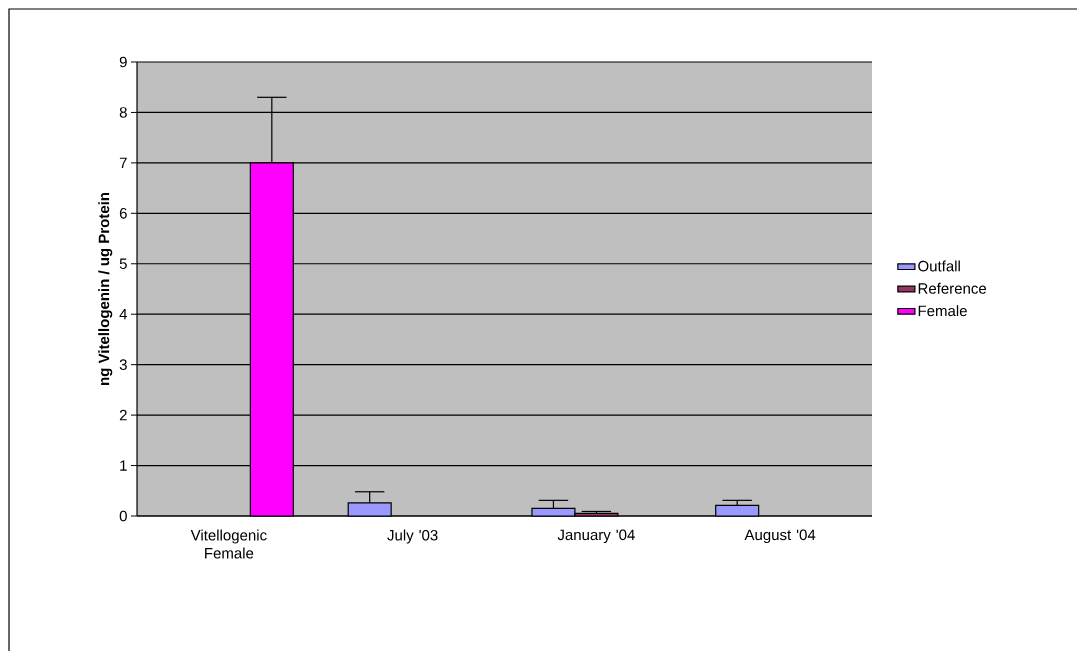 Image resolution: width=1077 pixels, height=651 pixels. Describe the element at coordinates (123, 263) in the screenshot. I see `y-tick-label: 5` at that location.